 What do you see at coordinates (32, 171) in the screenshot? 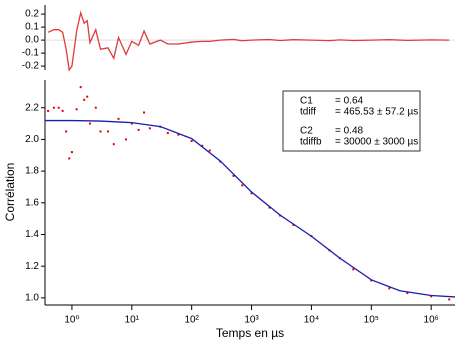
I see `y-tick-label: 1.8` at bounding box center [32, 171].